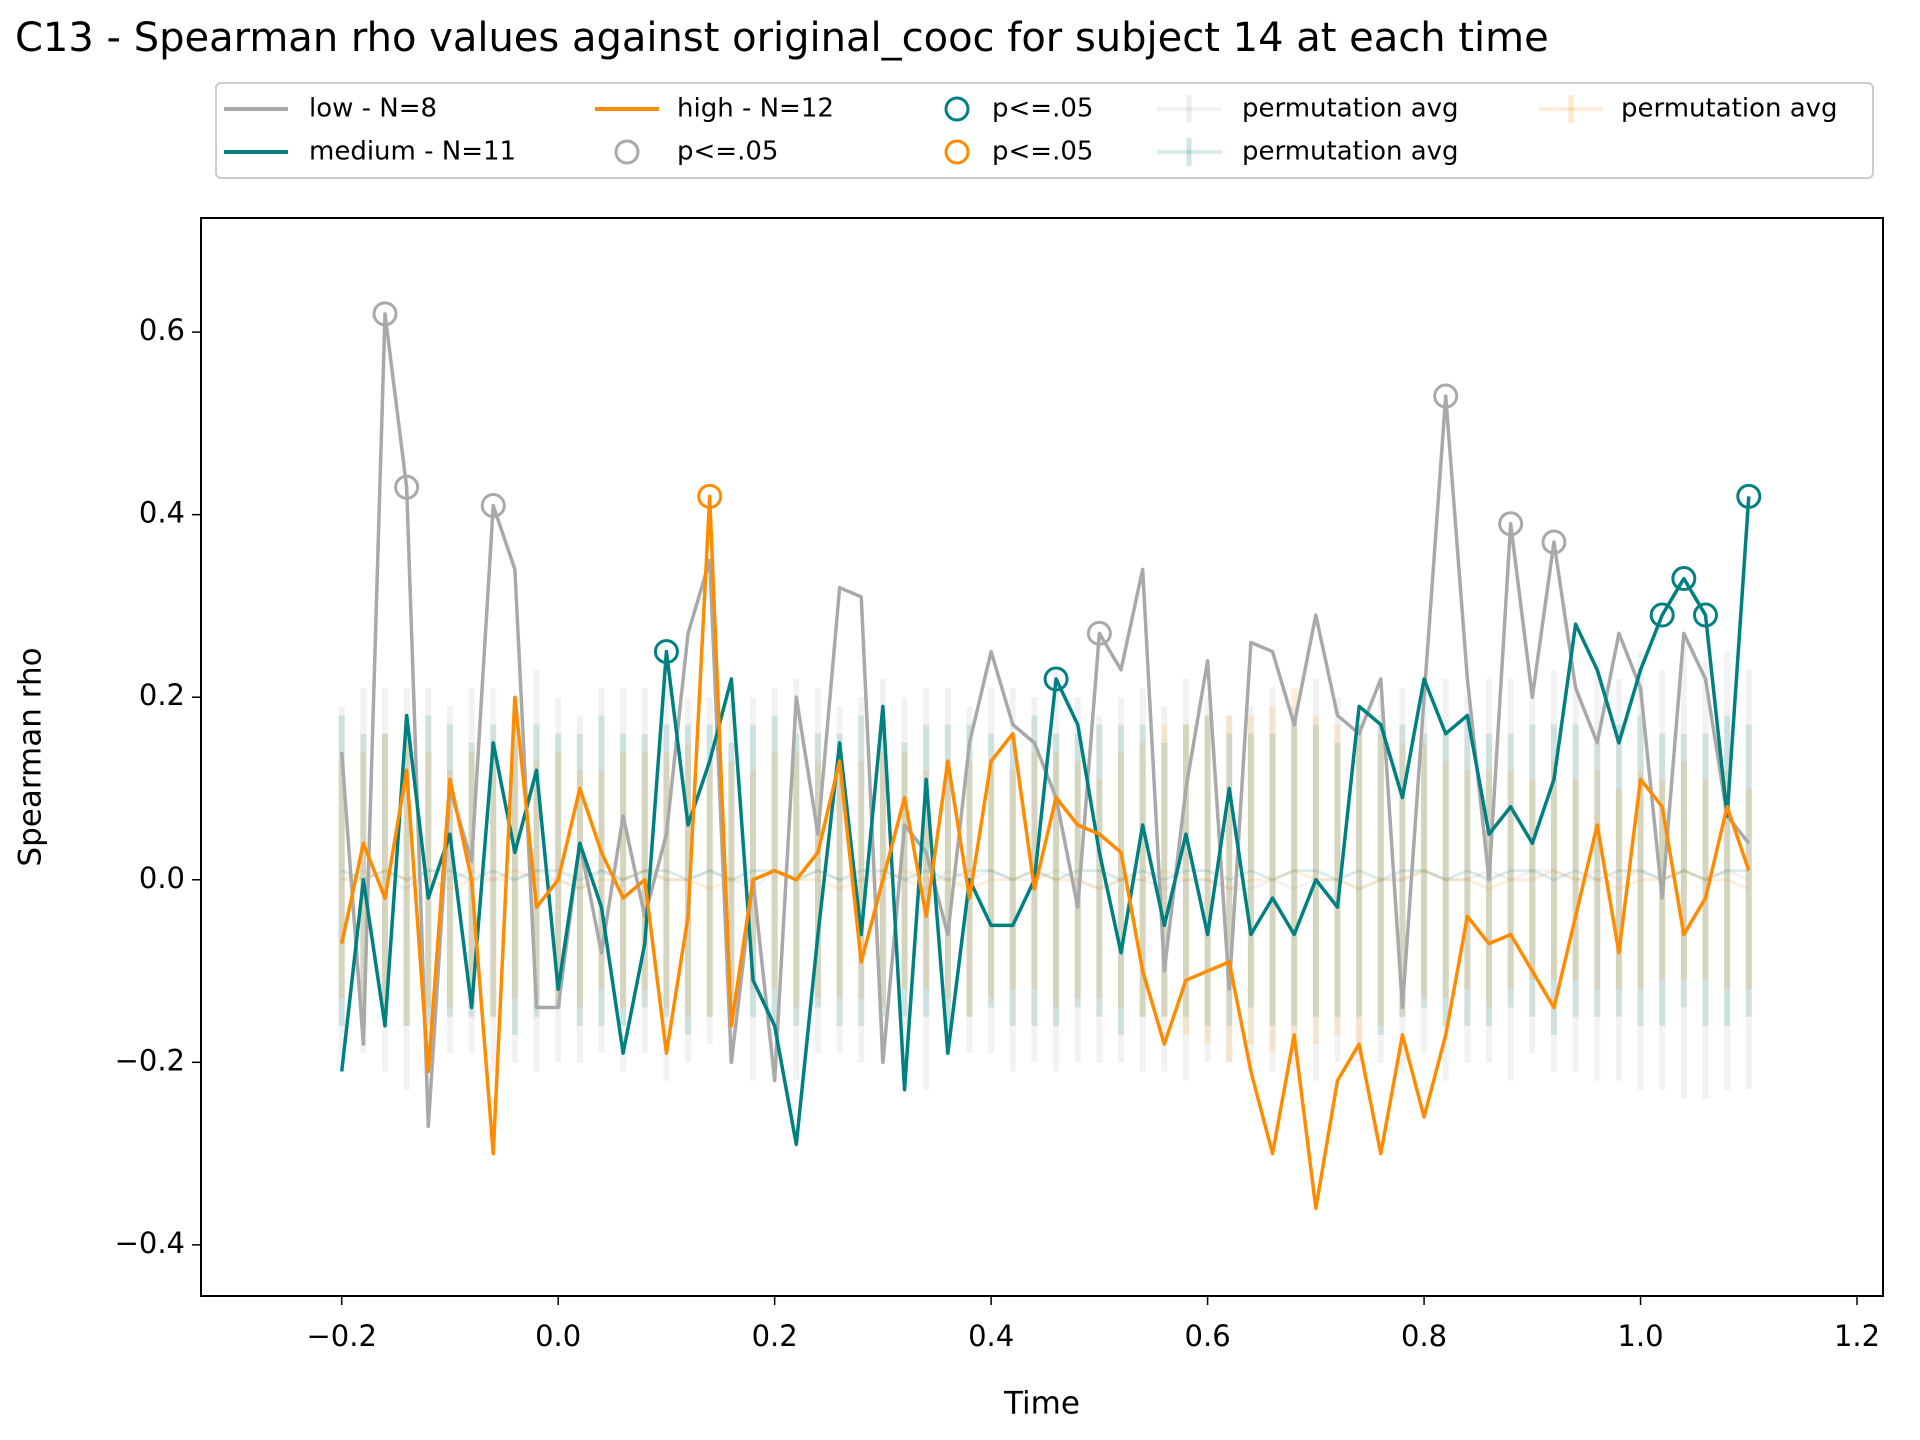 The image size is (1920, 1440). Describe the element at coordinates (1041, 1404) in the screenshot. I see `x-axis-label: Time` at that location.